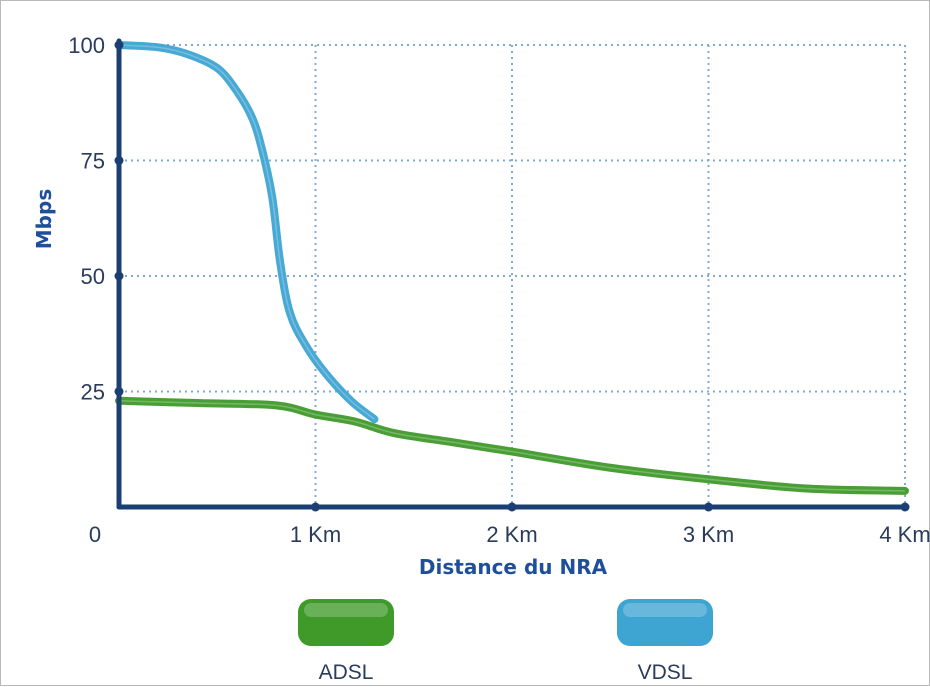 Image resolution: width=930 pixels, height=687 pixels. Describe the element at coordinates (346, 672) in the screenshot. I see `adsl-legend-label: ADSL` at that location.